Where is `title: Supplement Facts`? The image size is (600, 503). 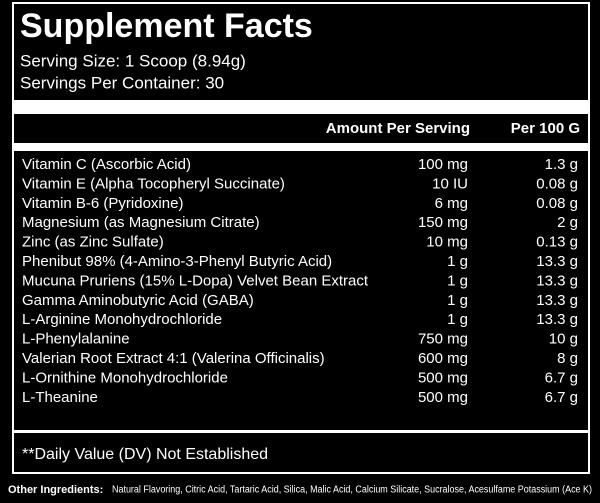 title: Supplement Facts is located at coordinates (166, 26).